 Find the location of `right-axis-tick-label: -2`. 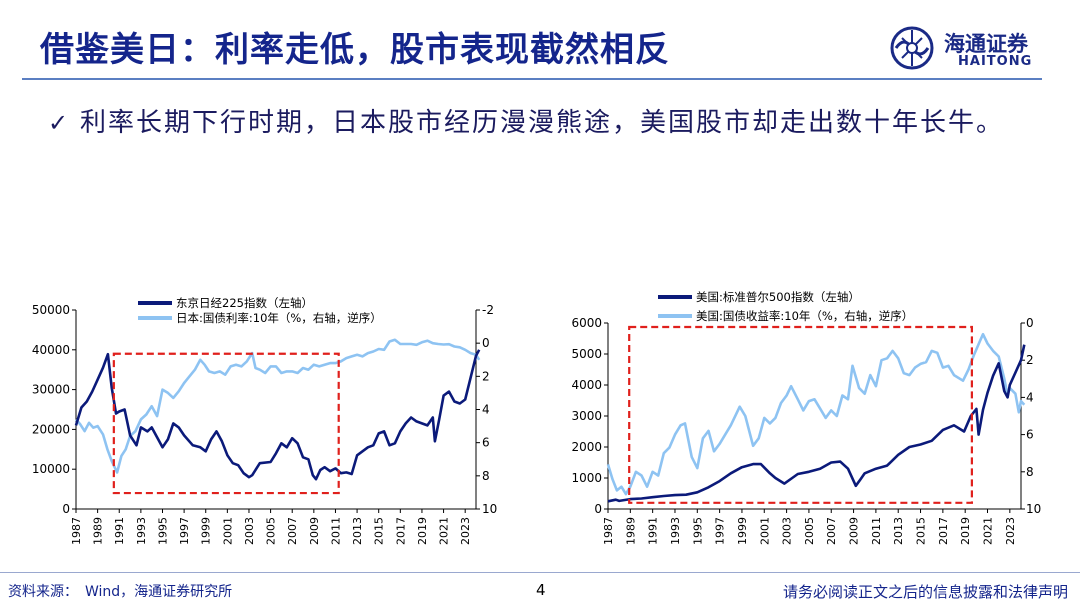

right-axis-tick-label: -2 is located at coordinates (488, 310).